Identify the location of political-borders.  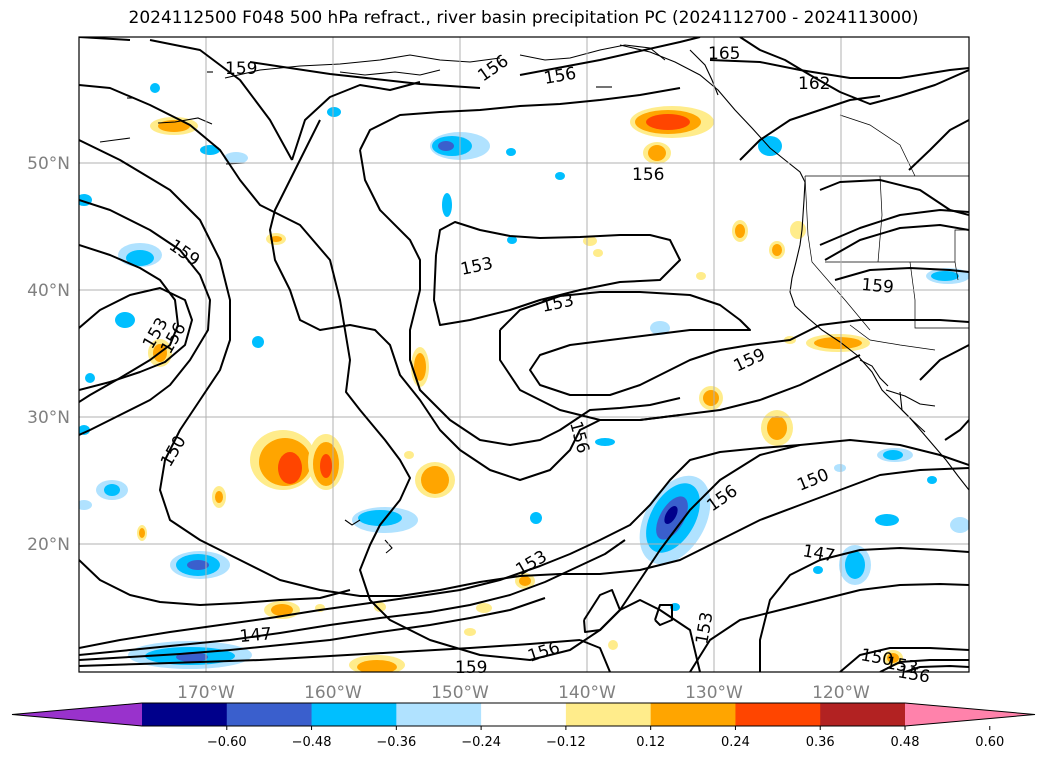
(886, 232).